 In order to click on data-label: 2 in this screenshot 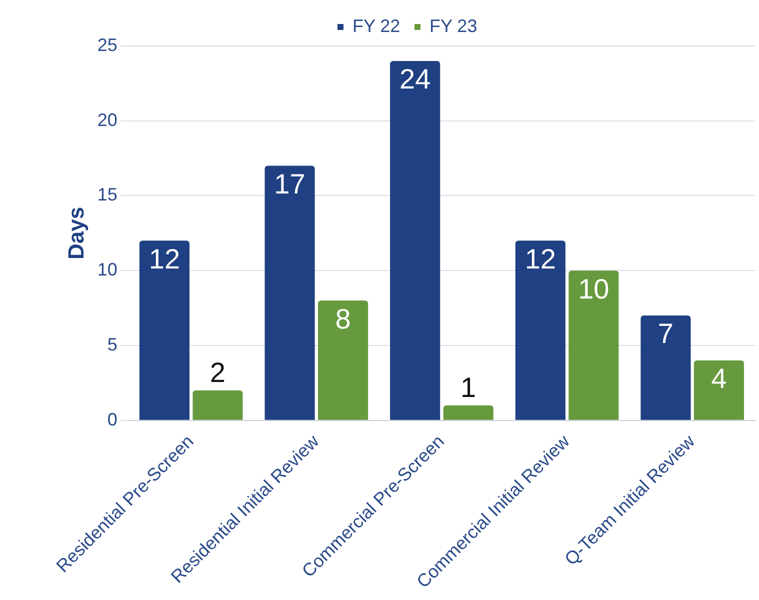, I will do `click(218, 372)`.